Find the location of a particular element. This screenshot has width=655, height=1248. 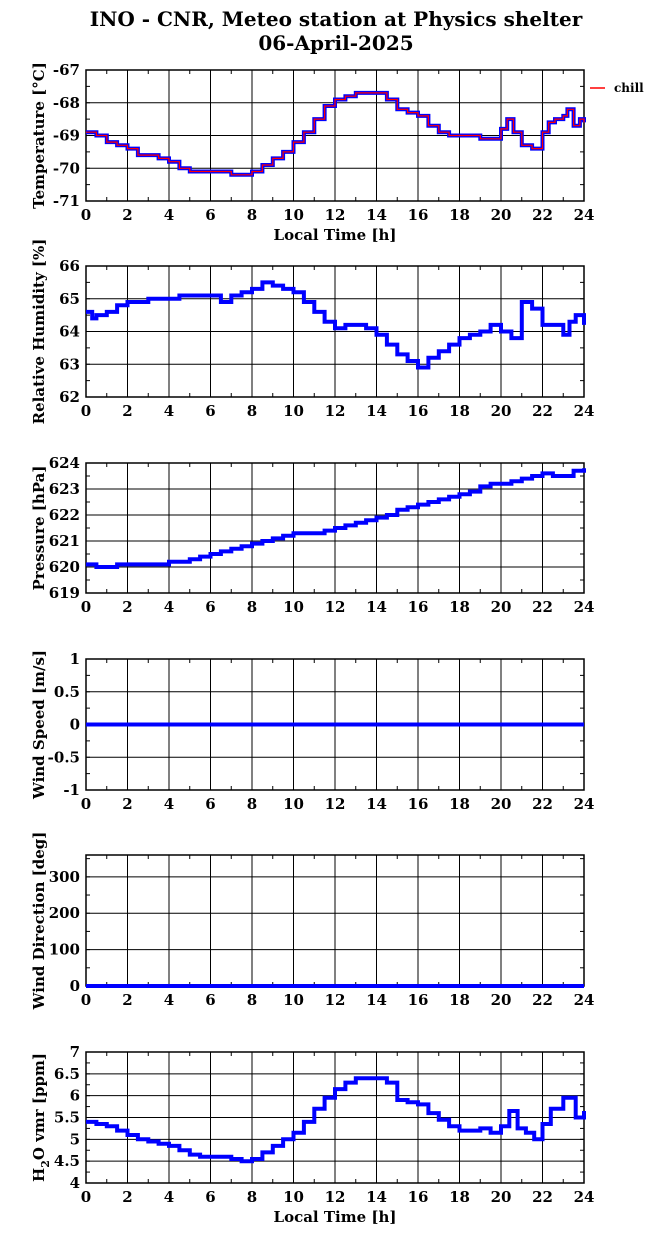

y-tick-label: -69 is located at coordinates (66, 136).